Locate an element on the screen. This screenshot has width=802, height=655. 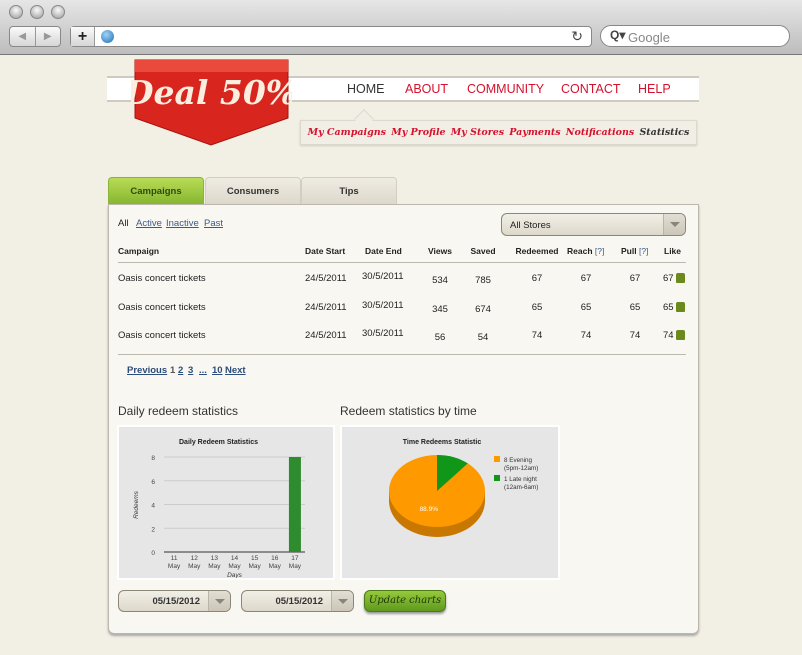
subnav-statistics: Statistics is located at coordinates (664, 132).